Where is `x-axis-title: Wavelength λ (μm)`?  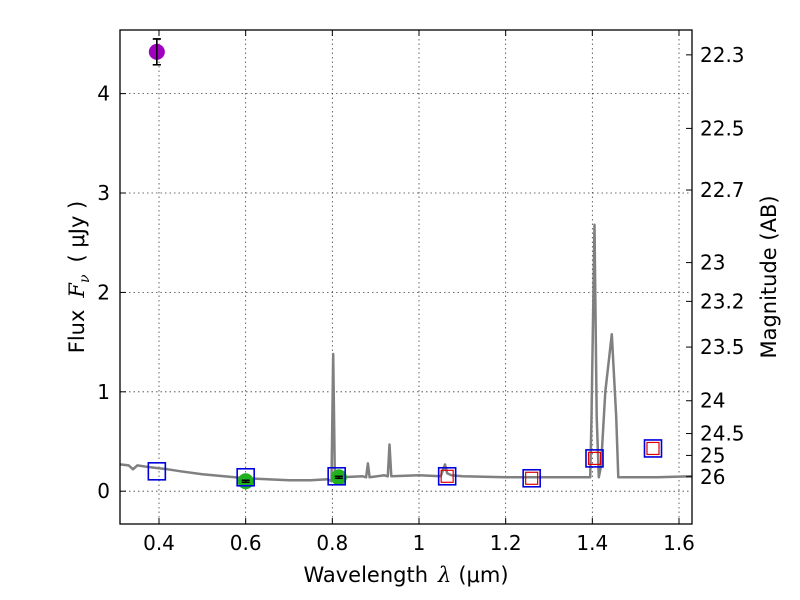
x-axis-title: Wavelength λ (μm) is located at coordinates (405, 575).